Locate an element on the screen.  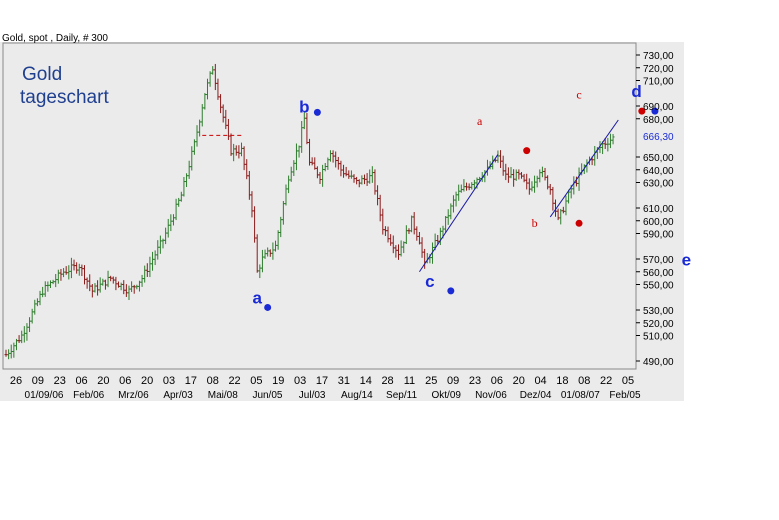
y-tick-label: 640,00 is located at coordinates (658, 171).